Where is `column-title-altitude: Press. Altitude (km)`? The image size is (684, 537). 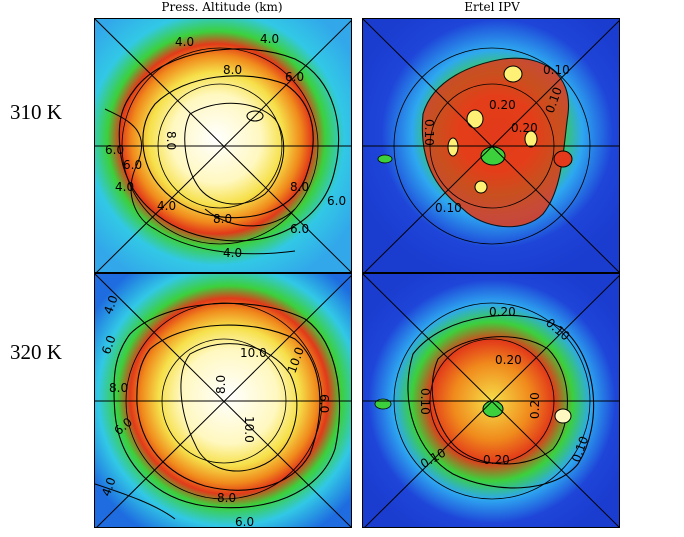 column-title-altitude: Press. Altitude (km) is located at coordinates (222, 7).